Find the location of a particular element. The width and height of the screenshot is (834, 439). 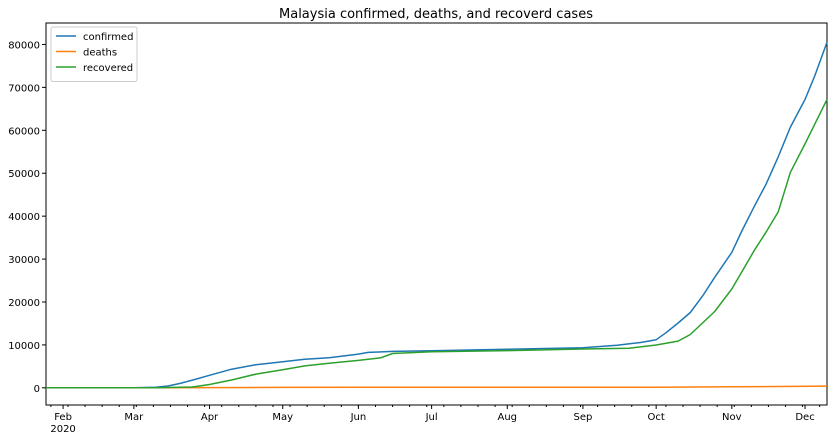

x-tick-label: Sep is located at coordinates (583, 417).